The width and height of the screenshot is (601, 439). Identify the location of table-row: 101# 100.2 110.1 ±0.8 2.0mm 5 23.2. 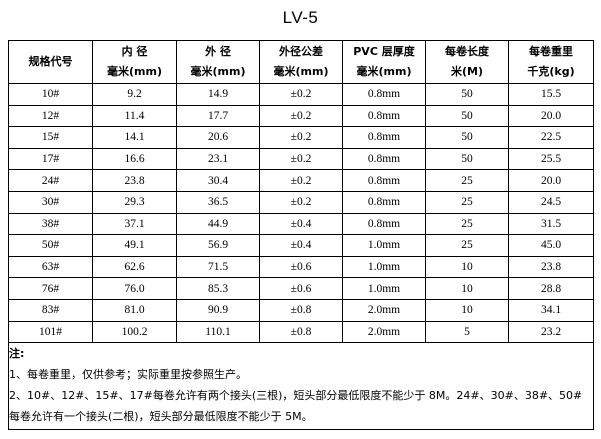
(301, 332).